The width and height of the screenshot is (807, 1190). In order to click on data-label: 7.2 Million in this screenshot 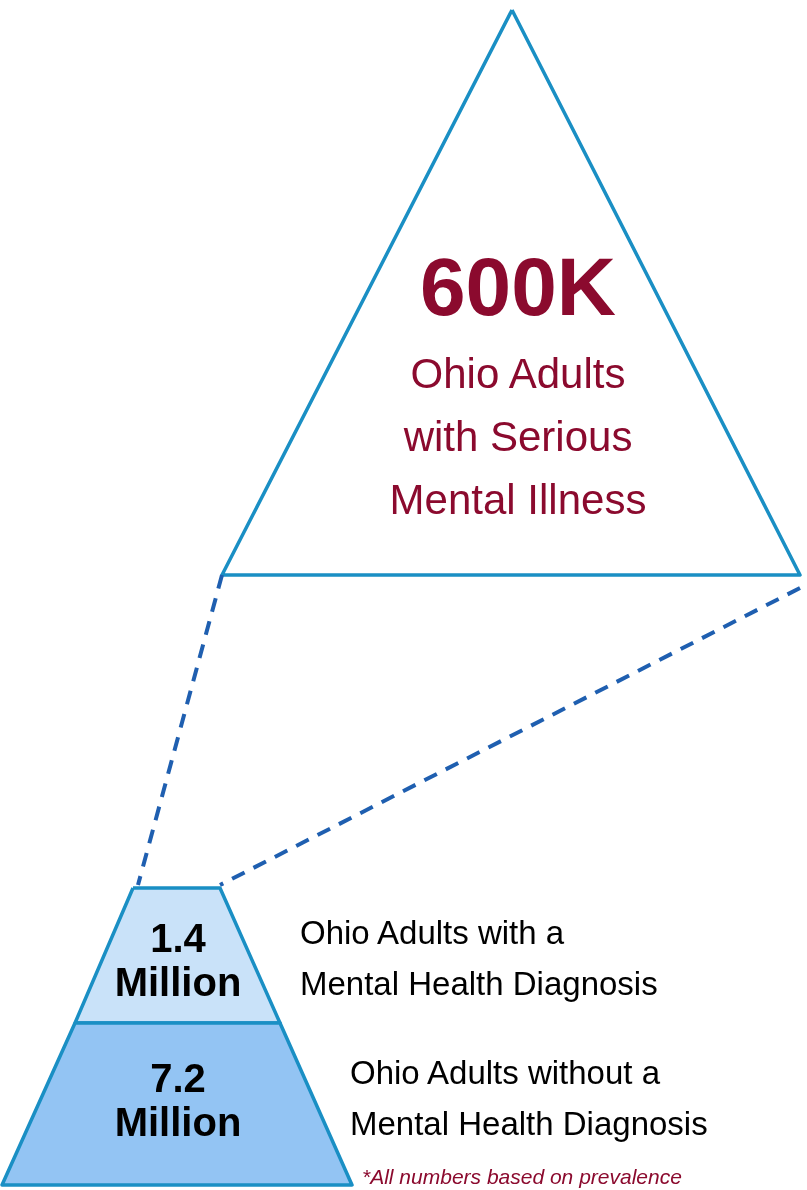, I will do `click(178, 1100)`.